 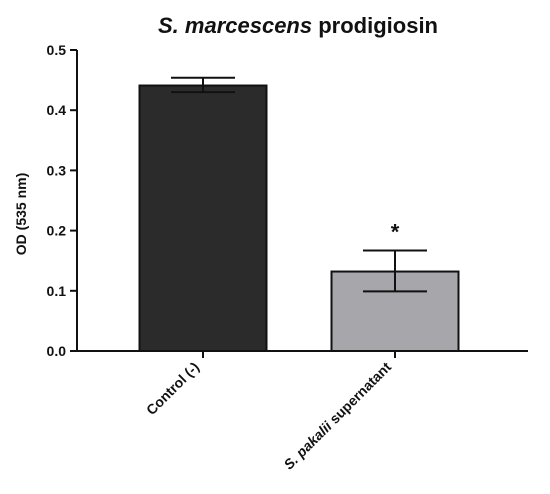 What do you see at coordinates (57, 351) in the screenshot?
I see `y-tick-label-0: 0.0` at bounding box center [57, 351].